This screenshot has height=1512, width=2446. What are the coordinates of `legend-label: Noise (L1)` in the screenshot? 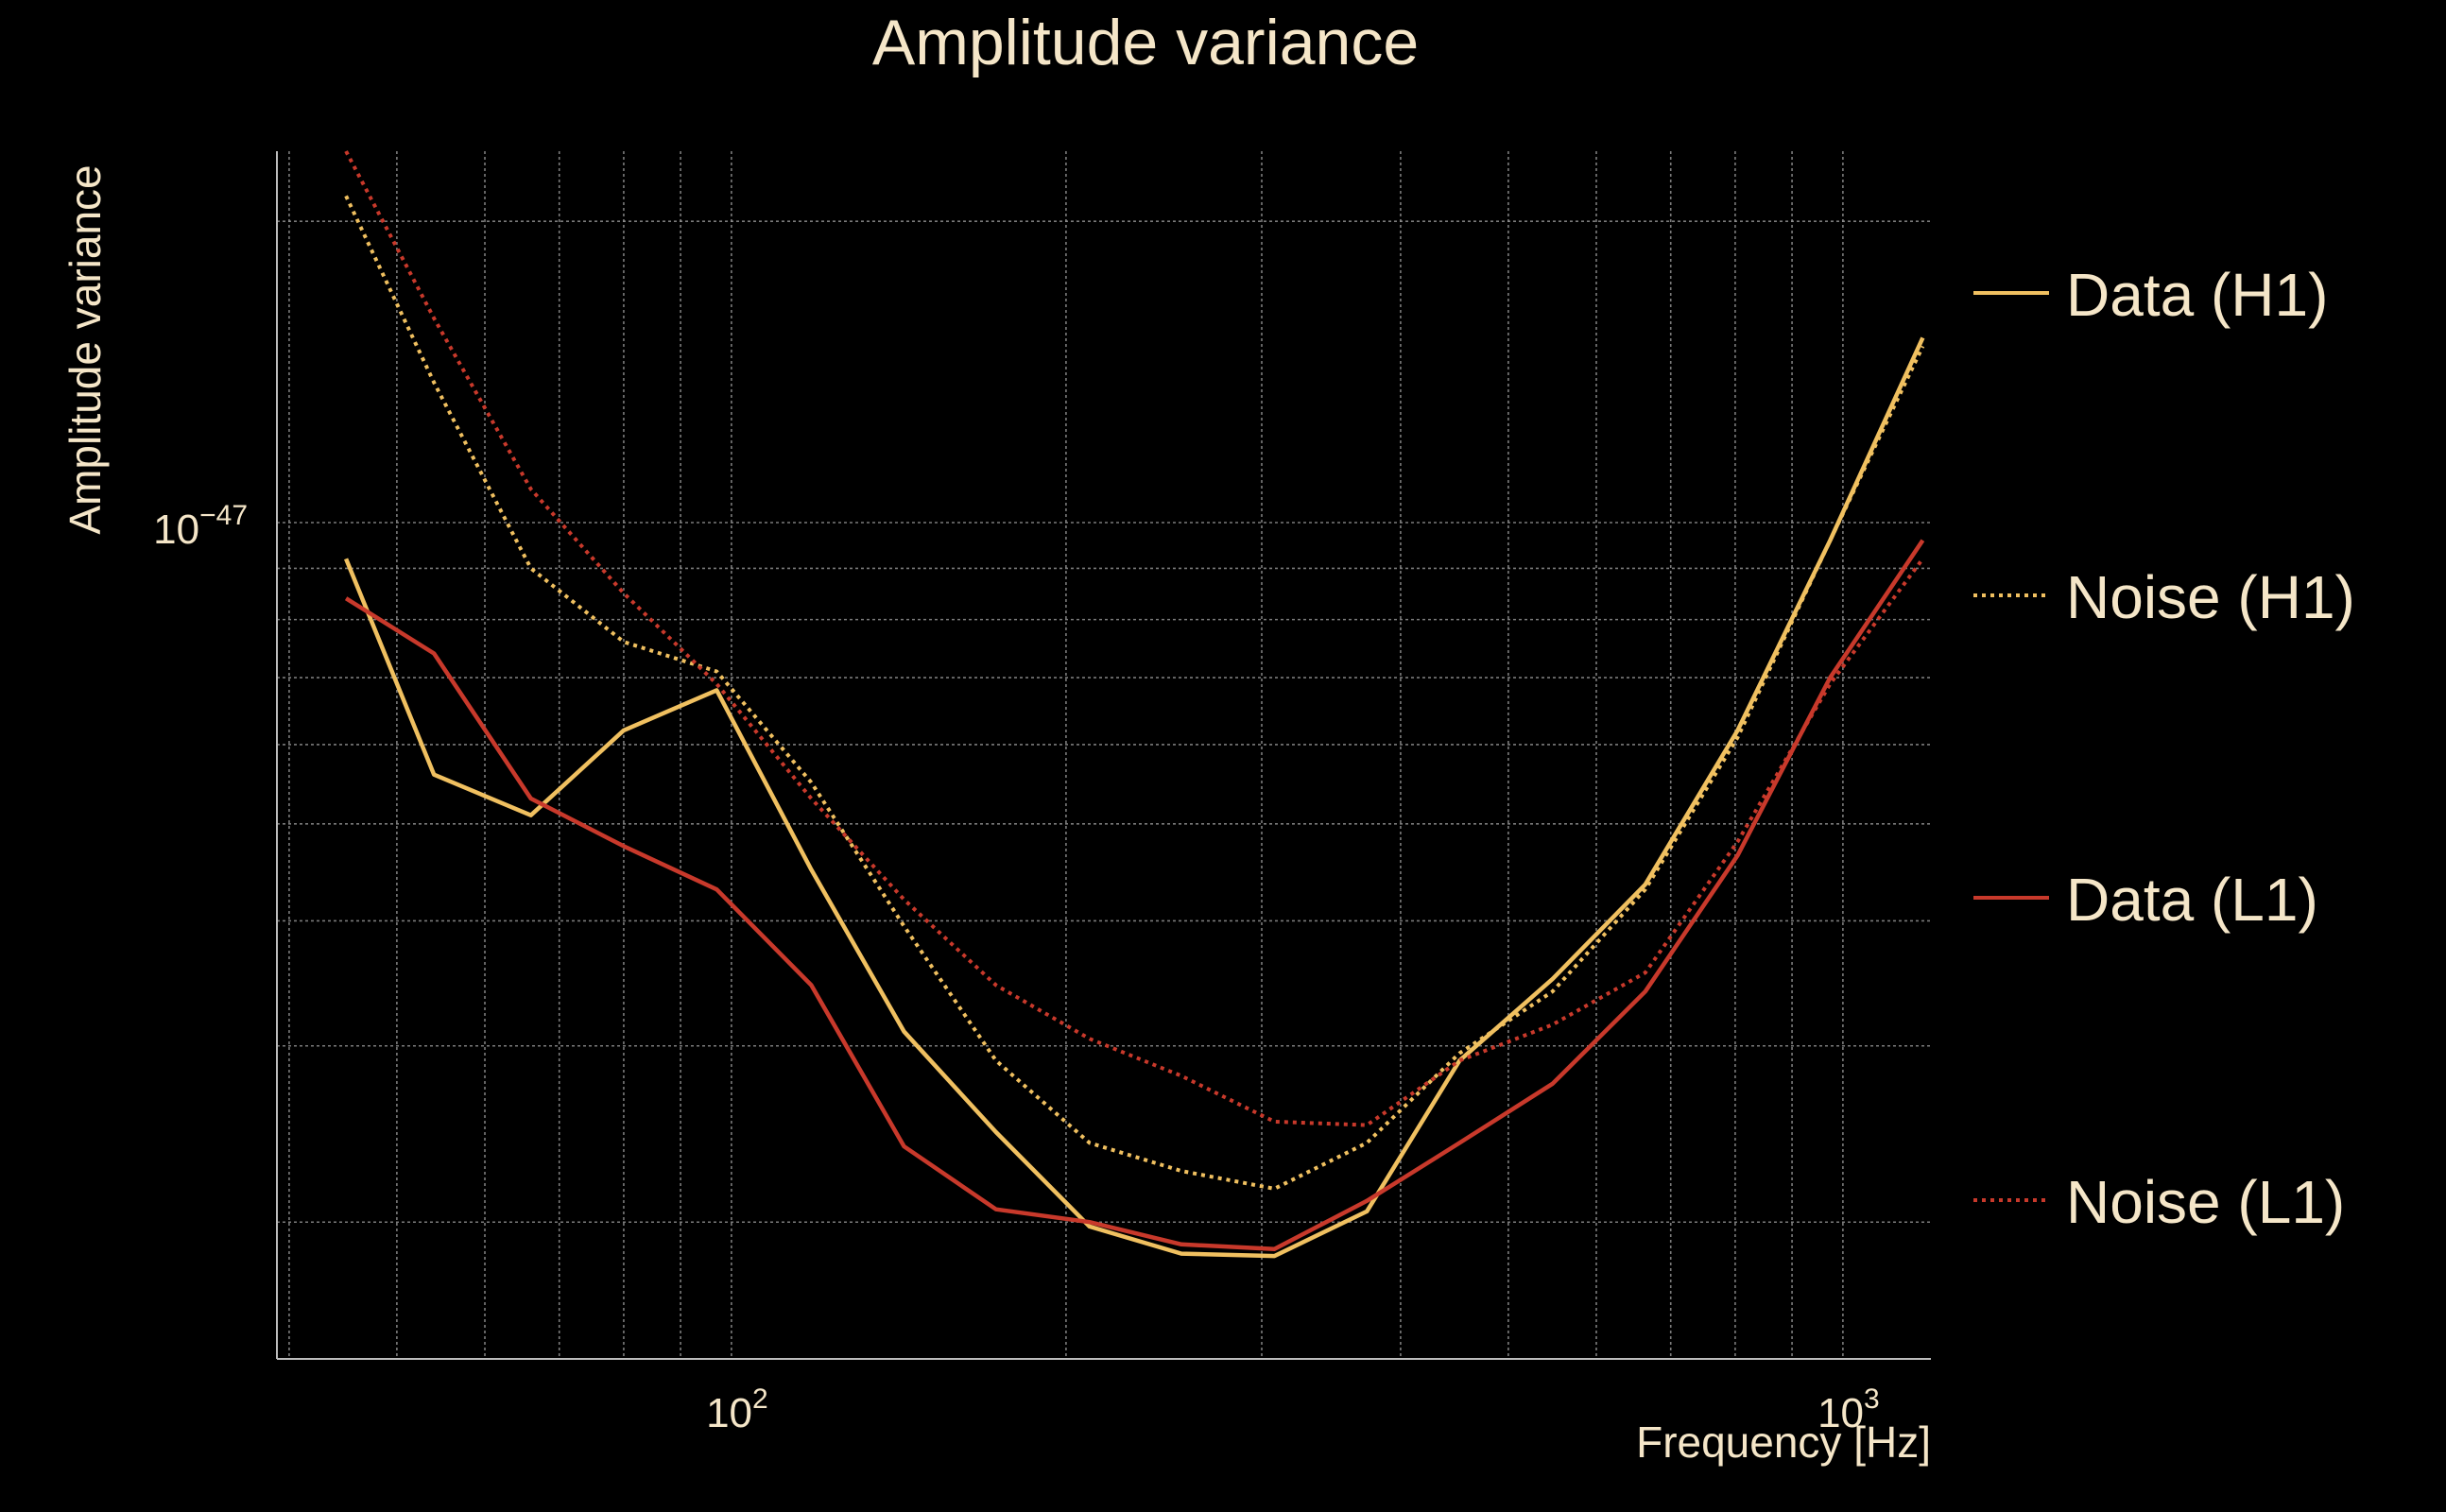 It's located at (2205, 1202).